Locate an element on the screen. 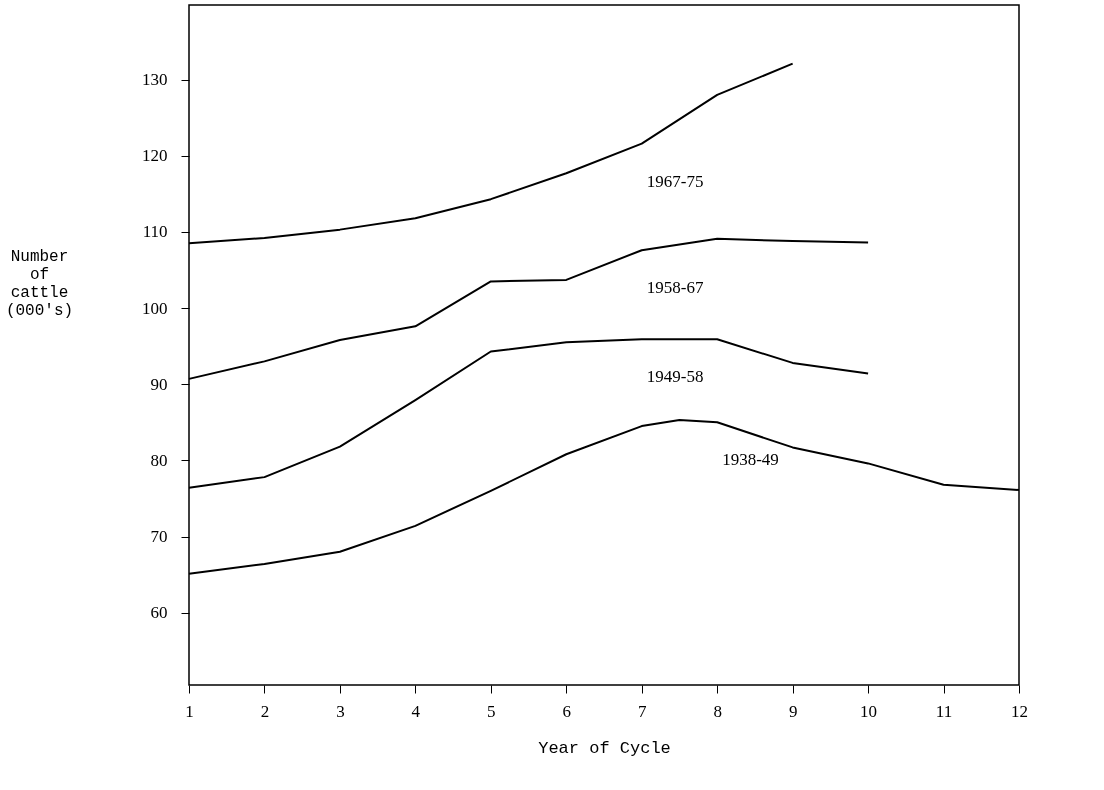 The image size is (1104, 790). x-tick-label: 2 is located at coordinates (265, 711).